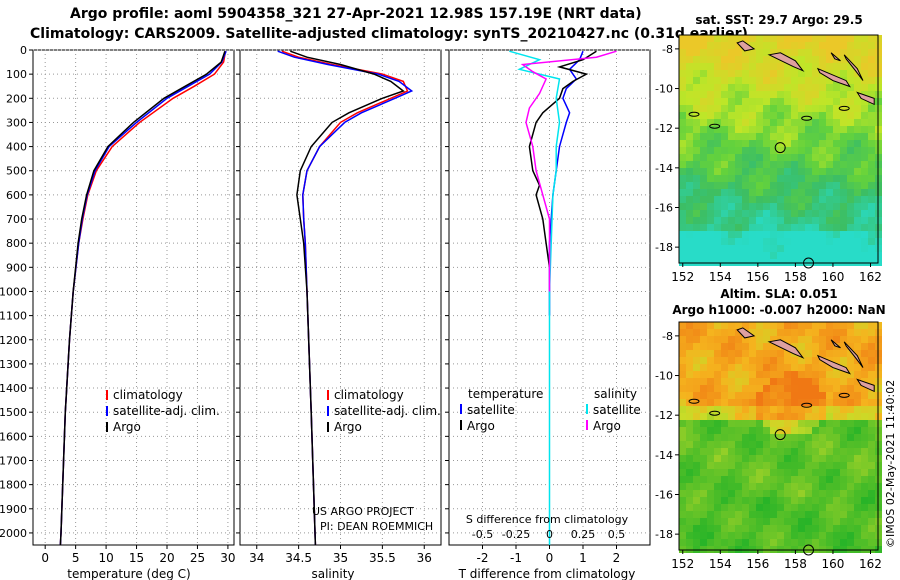 Image resolution: width=900 pixels, height=580 pixels. What do you see at coordinates (667, 336) in the screenshot?
I see `y-tick-label: -8` at bounding box center [667, 336].